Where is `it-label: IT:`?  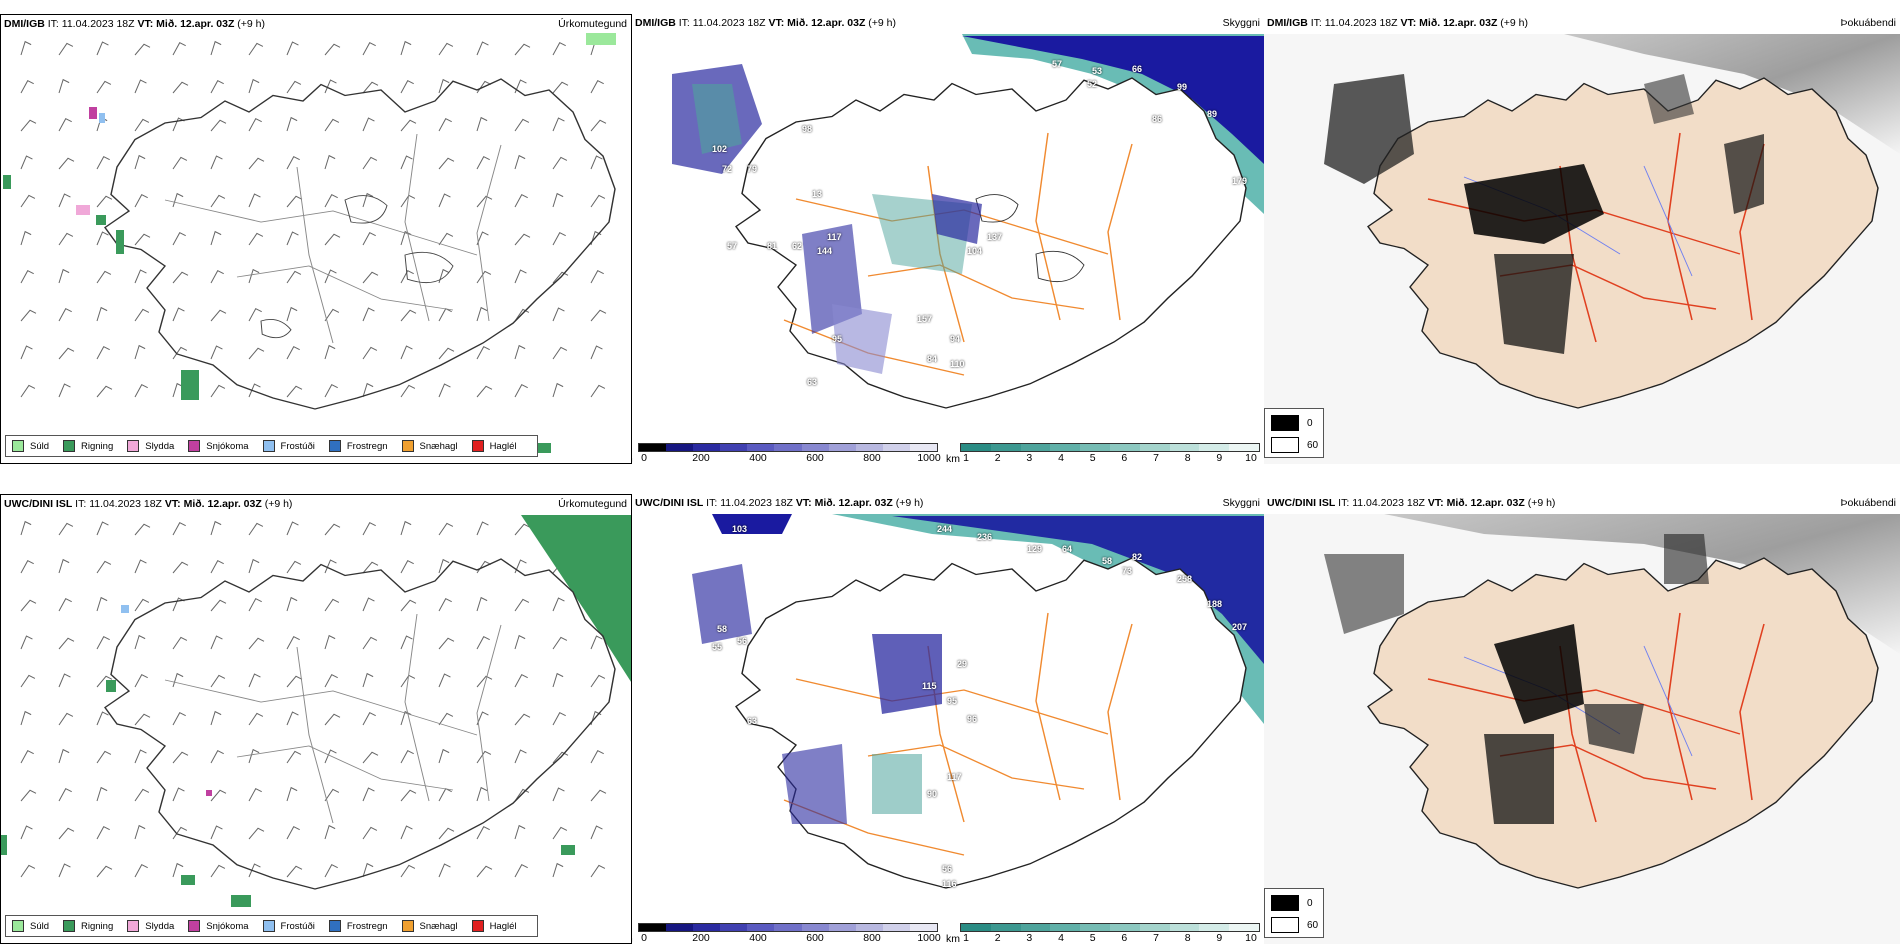 it-label: IT: is located at coordinates (81, 504).